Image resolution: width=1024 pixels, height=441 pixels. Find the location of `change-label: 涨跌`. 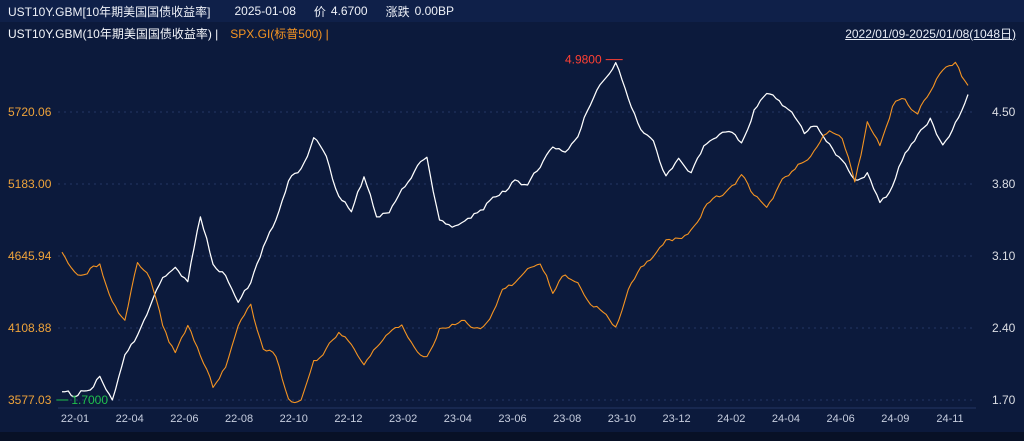

change-label: 涨跌 is located at coordinates (397, 11).